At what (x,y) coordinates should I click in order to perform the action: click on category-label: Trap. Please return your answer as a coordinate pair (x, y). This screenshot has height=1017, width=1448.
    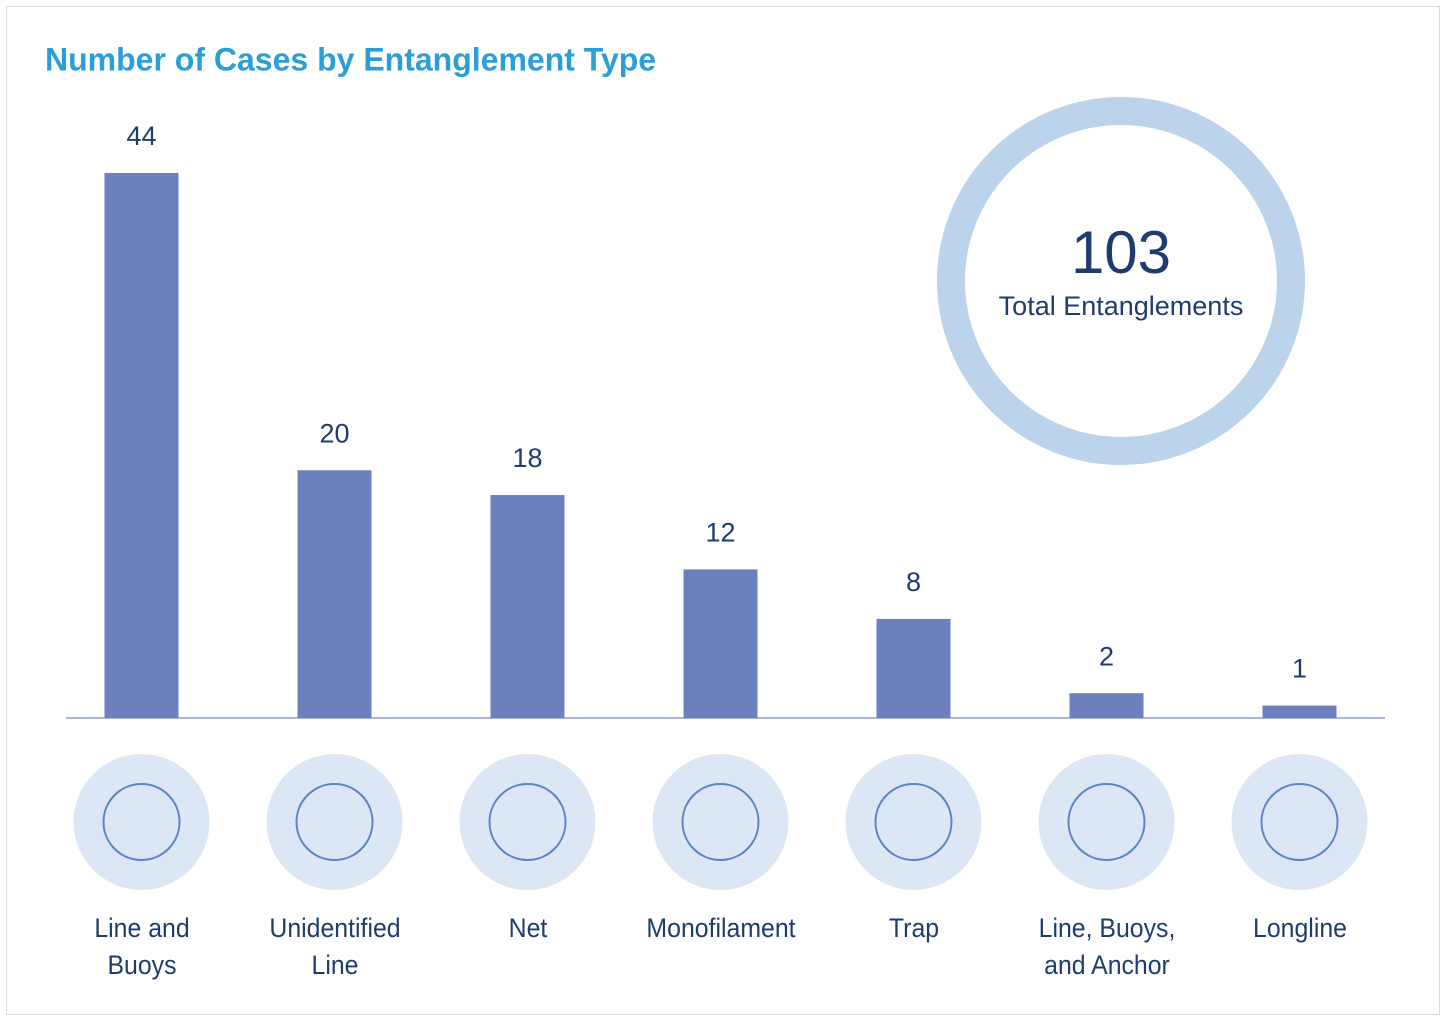
    Looking at the image, I should click on (913, 928).